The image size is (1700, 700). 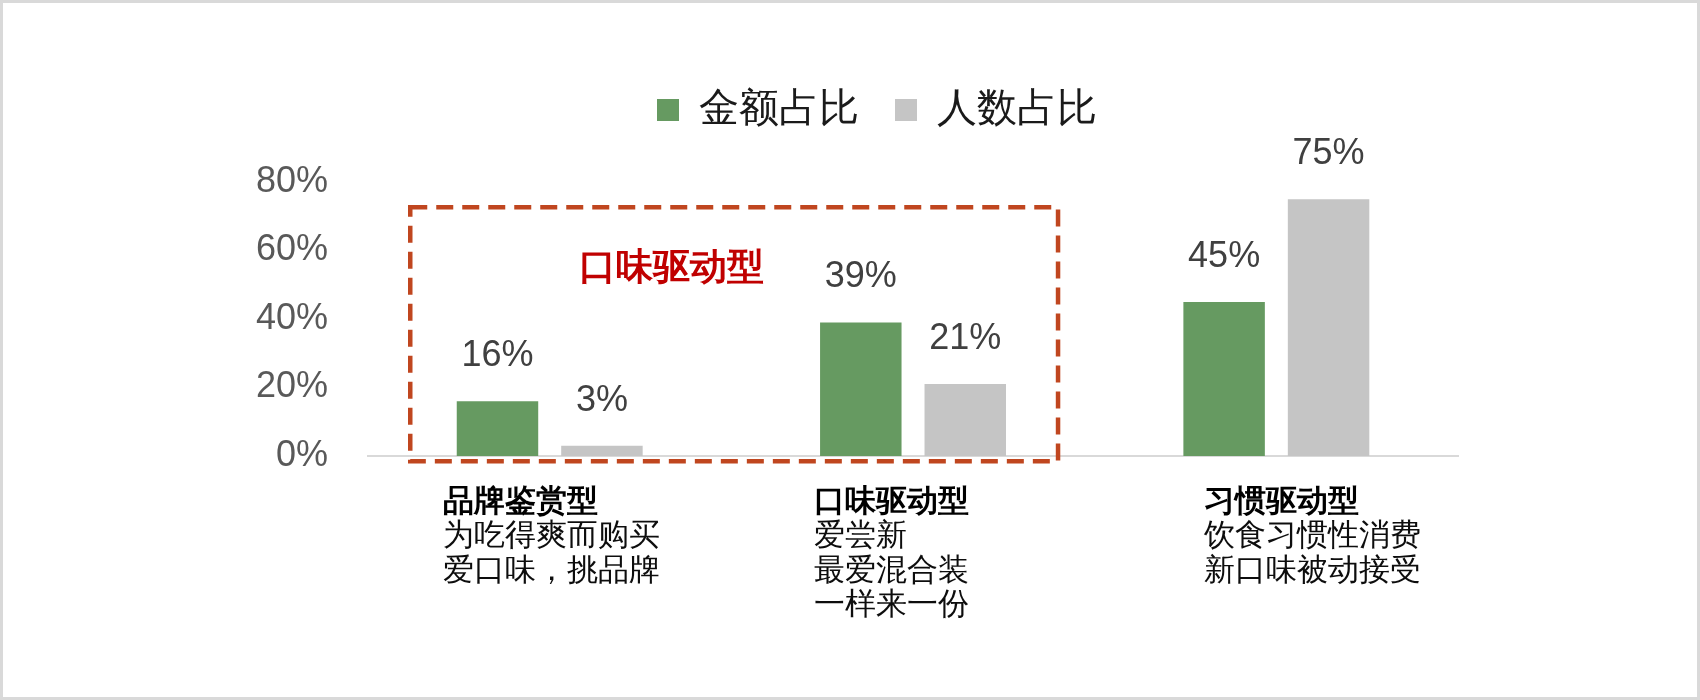 What do you see at coordinates (779, 107) in the screenshot?
I see `legend-label: 金额占比` at bounding box center [779, 107].